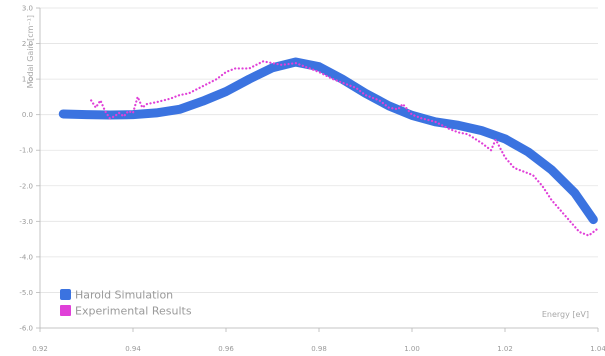 This screenshot has width=605, height=356. I want to click on y-tick-label: -2.0, so click(26, 186).